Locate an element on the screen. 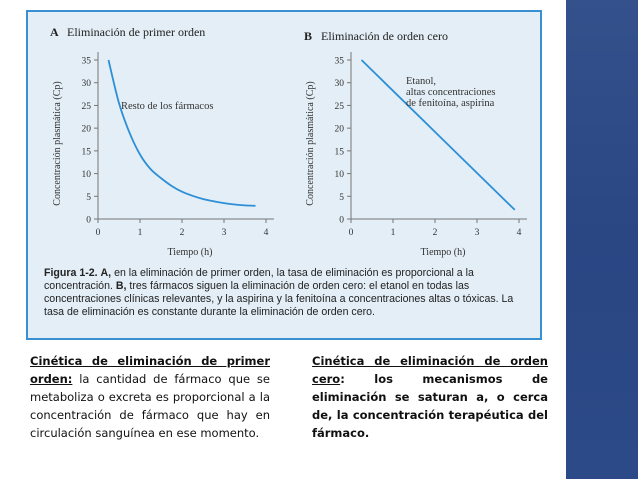  caption-a-letter: A, is located at coordinates (106, 273).